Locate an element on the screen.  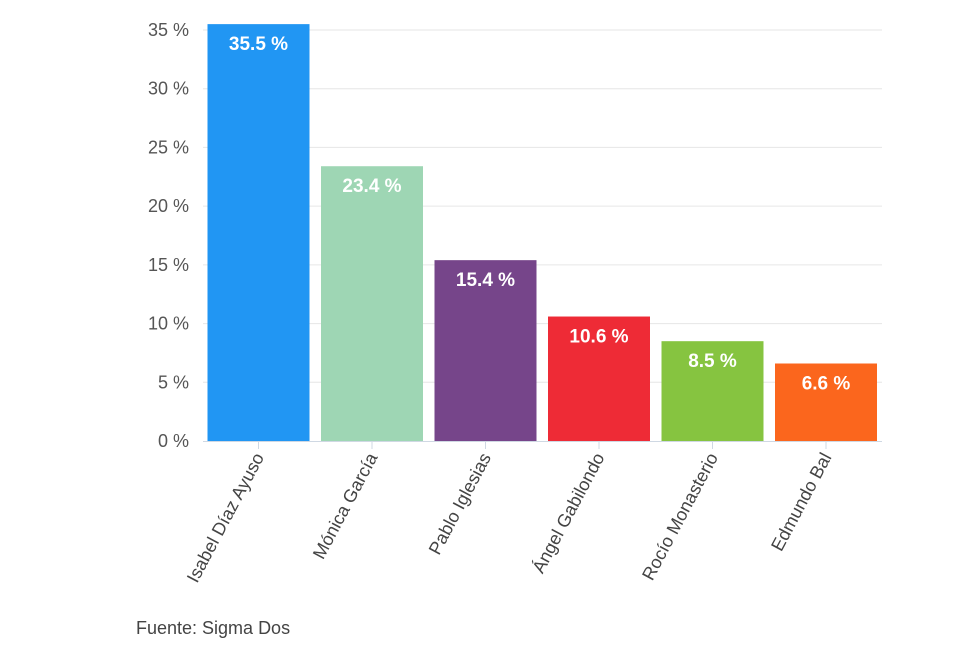
x-tick-label: Edmundo Bal is located at coordinates (801, 501).